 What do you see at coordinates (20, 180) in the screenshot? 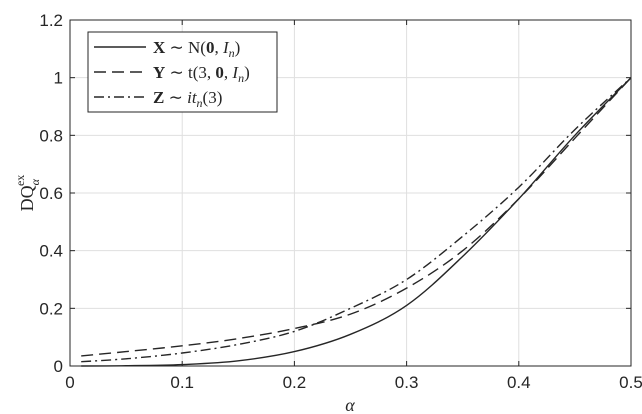
I see `y-axis-label-sup: ex` at bounding box center [20, 180].